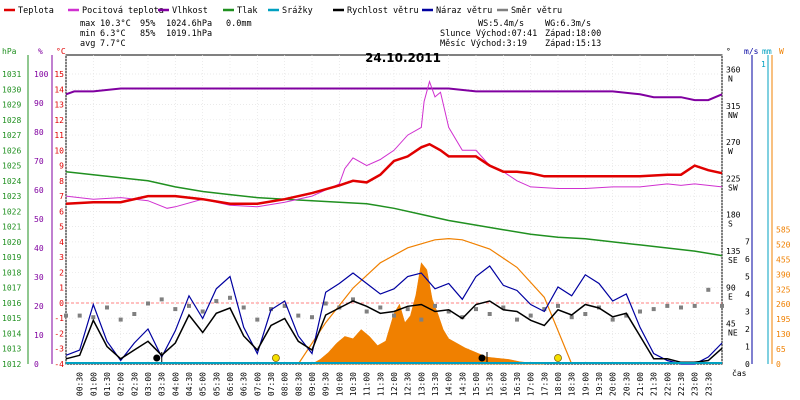 The height and width of the screenshot is (400, 800). I want to click on w-tick: 455, so click(783, 259).